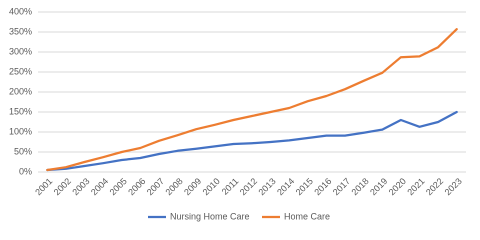 This screenshot has height=240, width=480. I want to click on x-tick-label: 2012, so click(248, 186).